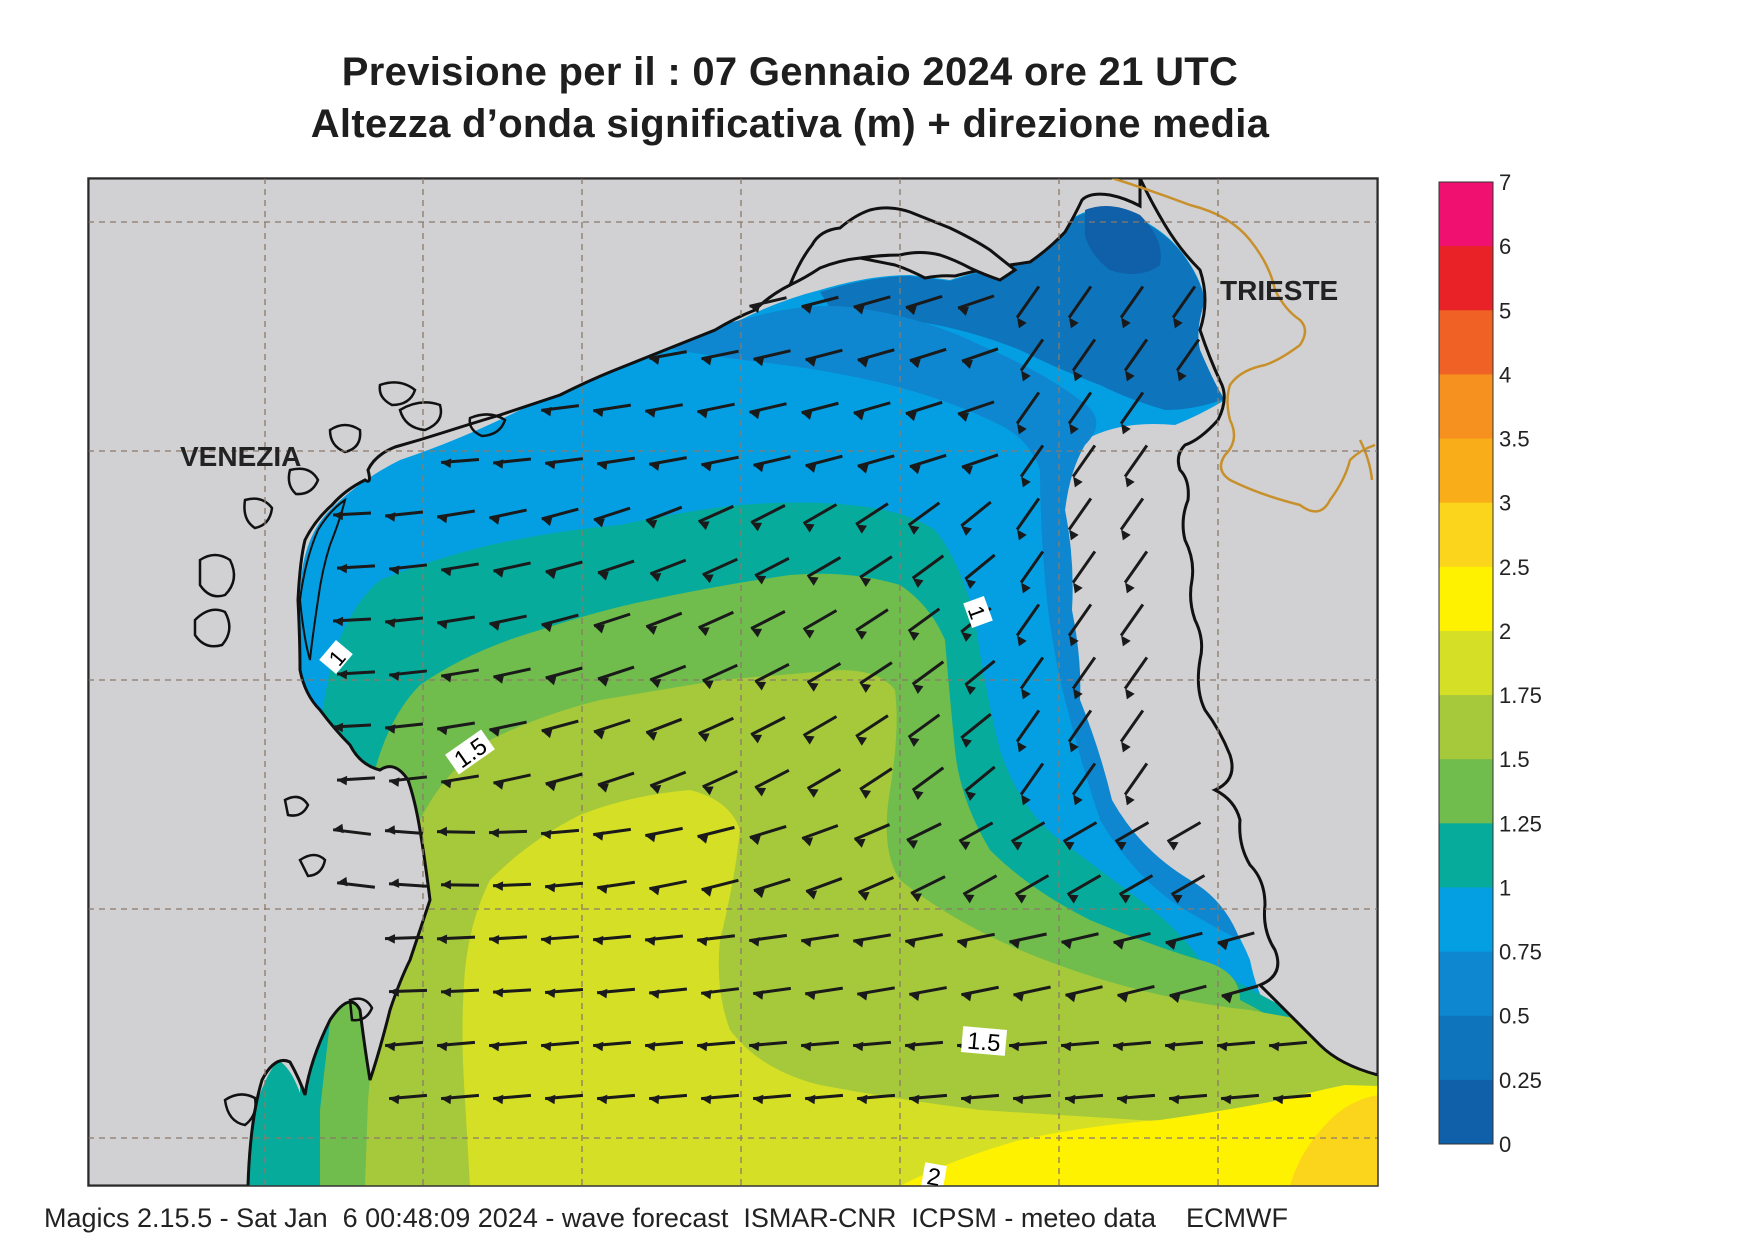 The image size is (1755, 1242). I want to click on legend-label: 0.75, so click(1520, 952).